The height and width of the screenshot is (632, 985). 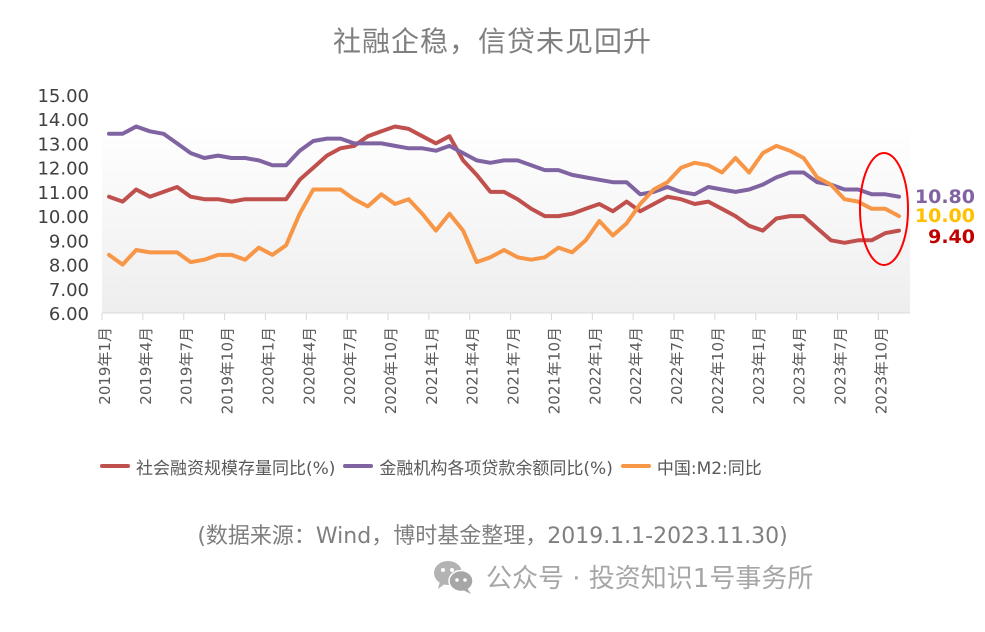 What do you see at coordinates (63, 120) in the screenshot?
I see `y-tick-label: 14.00` at bounding box center [63, 120].